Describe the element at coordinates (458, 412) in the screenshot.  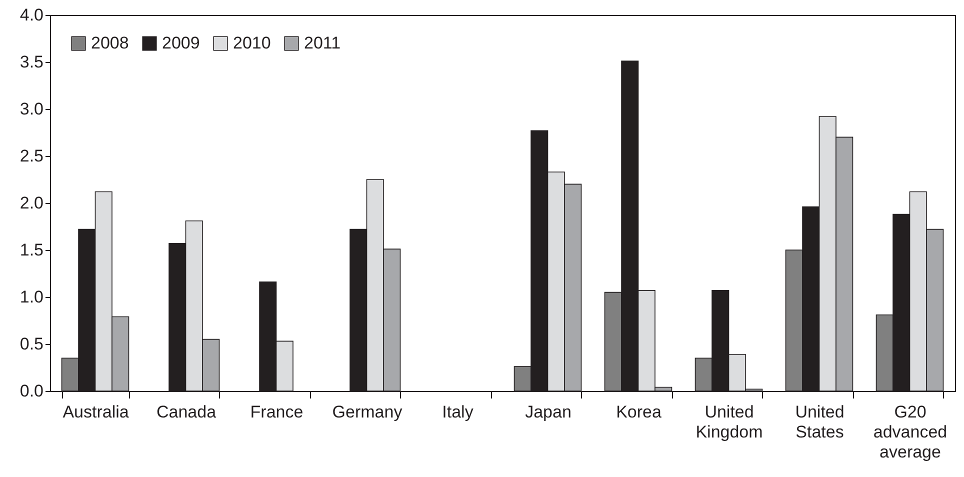
I see `x-tick-label: Italy` at that location.